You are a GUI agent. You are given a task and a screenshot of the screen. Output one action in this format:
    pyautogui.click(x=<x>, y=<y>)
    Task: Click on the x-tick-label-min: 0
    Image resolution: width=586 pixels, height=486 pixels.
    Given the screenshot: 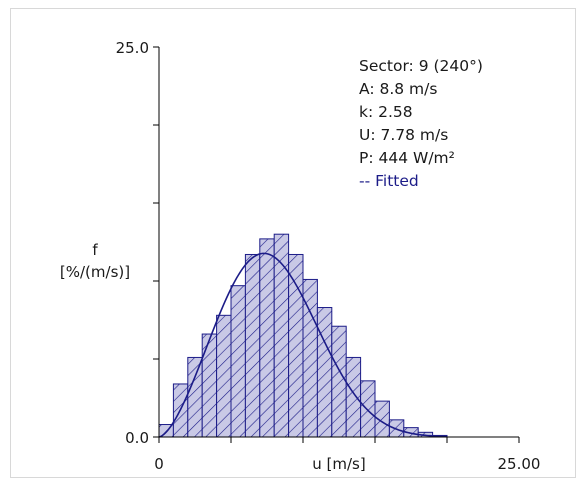 What is the action you would take?
    pyautogui.click(x=159, y=464)
    